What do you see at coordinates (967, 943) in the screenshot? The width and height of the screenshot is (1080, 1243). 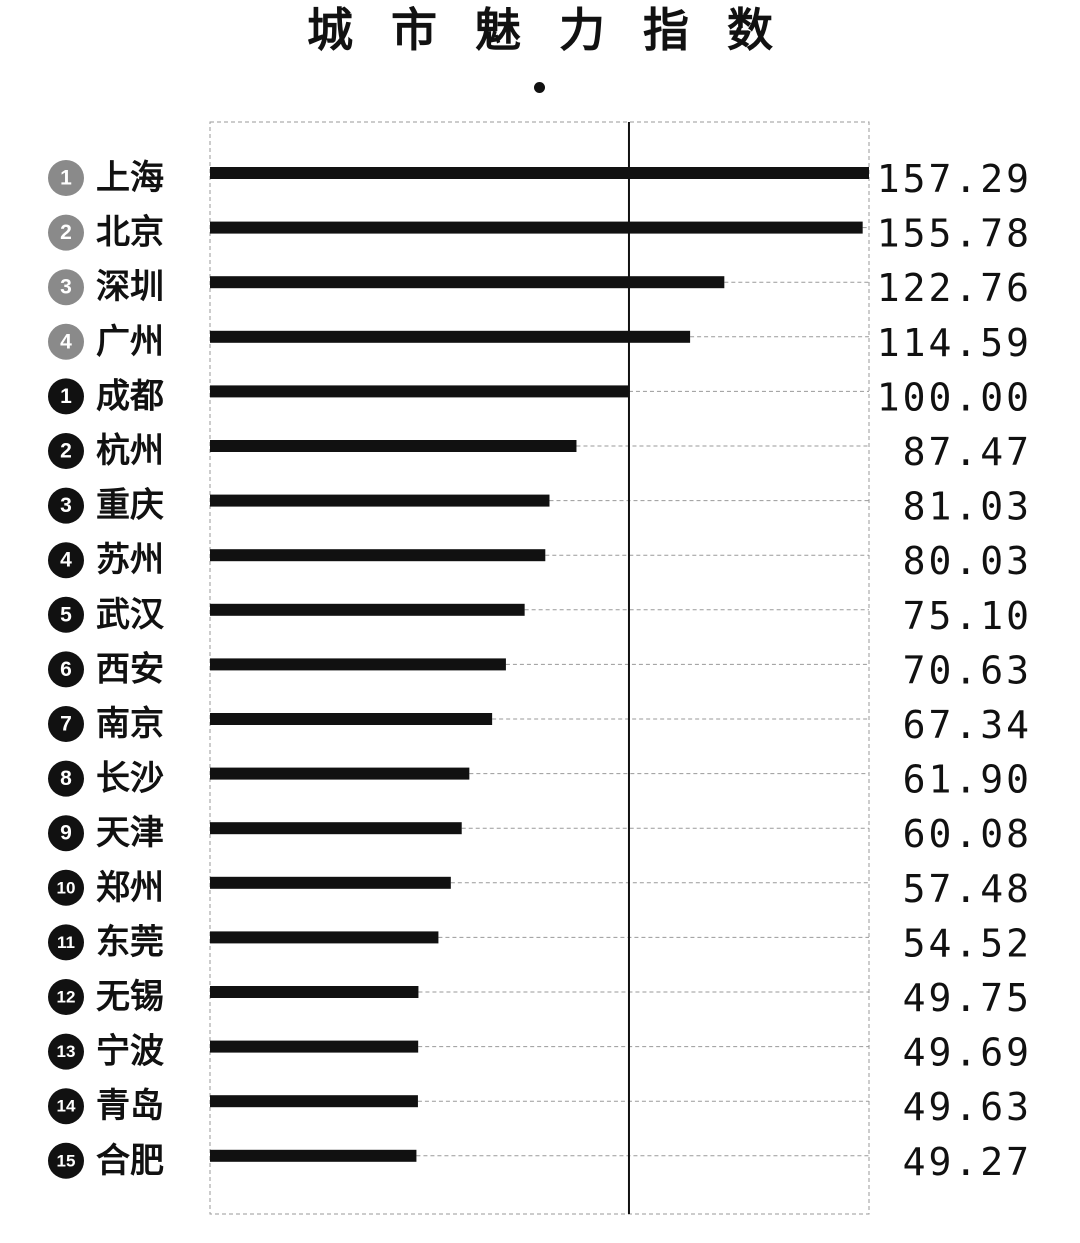 I see `value-label: 54.52` at bounding box center [967, 943].